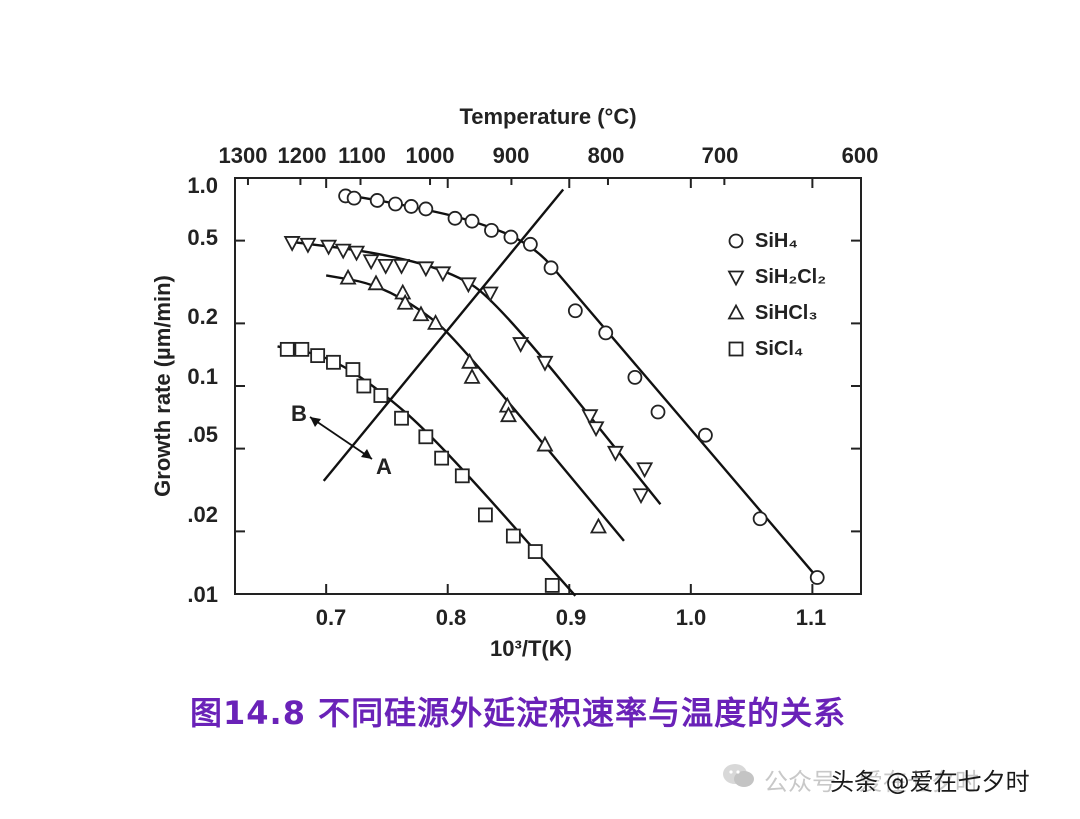  Describe the element at coordinates (518, 713) in the screenshot. I see `figure-caption: 图14.8 不同硅源外延淀积速率与温度的关系` at that location.